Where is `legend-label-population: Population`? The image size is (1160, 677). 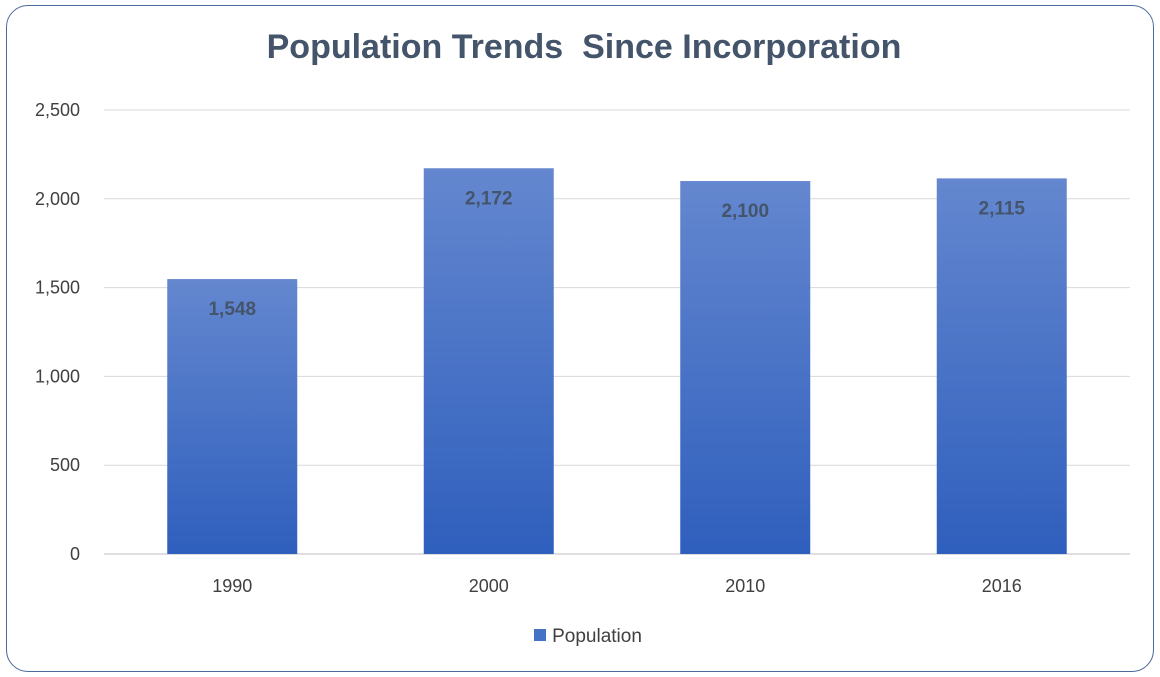
legend-label-population: Population is located at coordinates (597, 636).